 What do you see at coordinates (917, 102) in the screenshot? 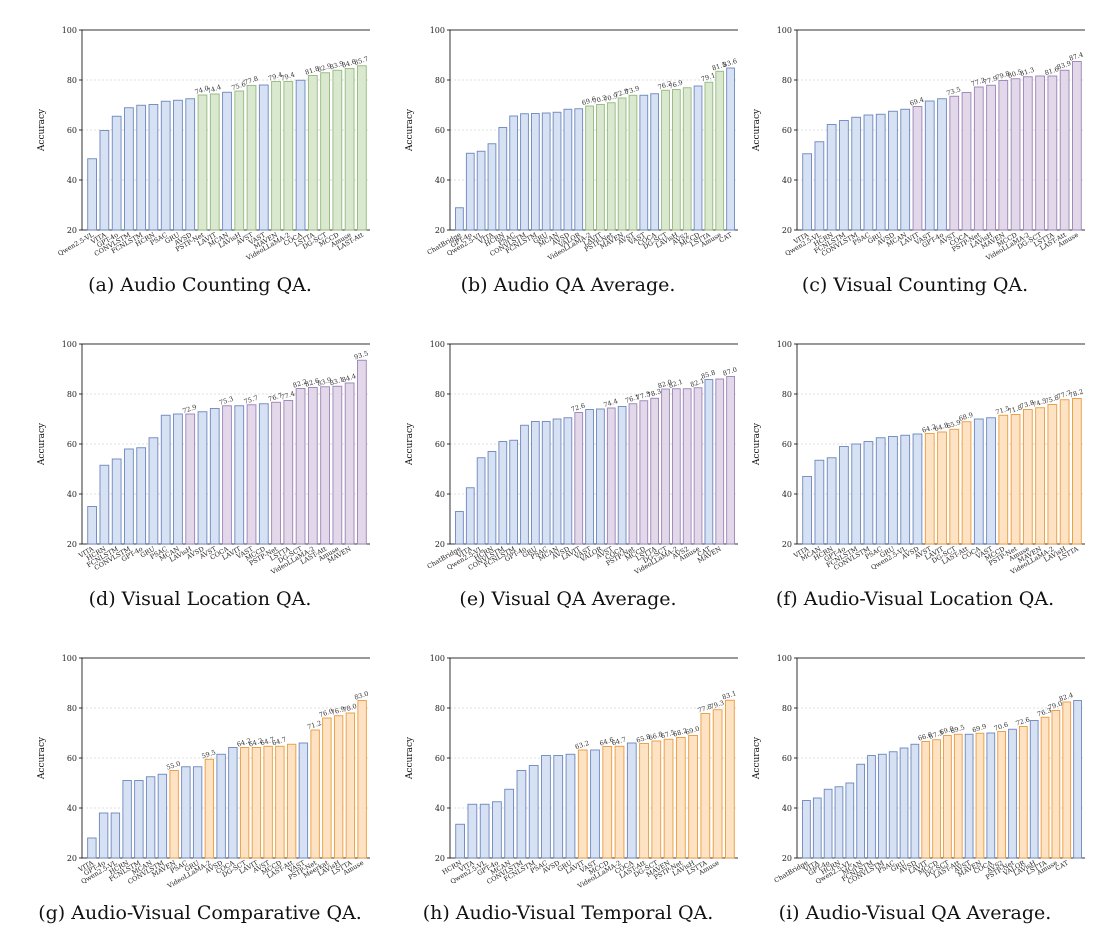
I see `bar-value-label: 69.4` at bounding box center [917, 102].